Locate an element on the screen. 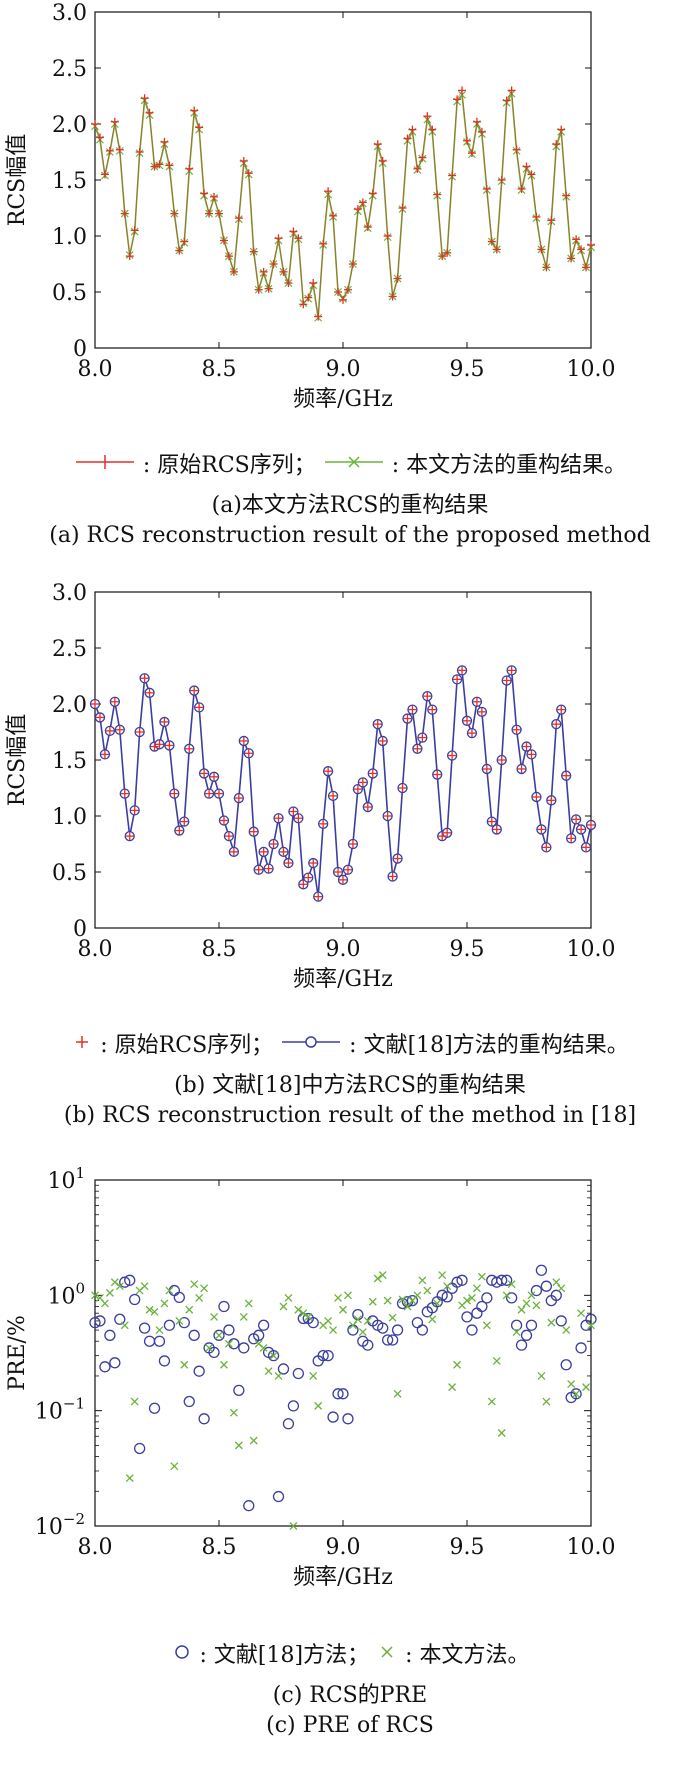  y-tick-label: 1.0 is located at coordinates (69, 237).